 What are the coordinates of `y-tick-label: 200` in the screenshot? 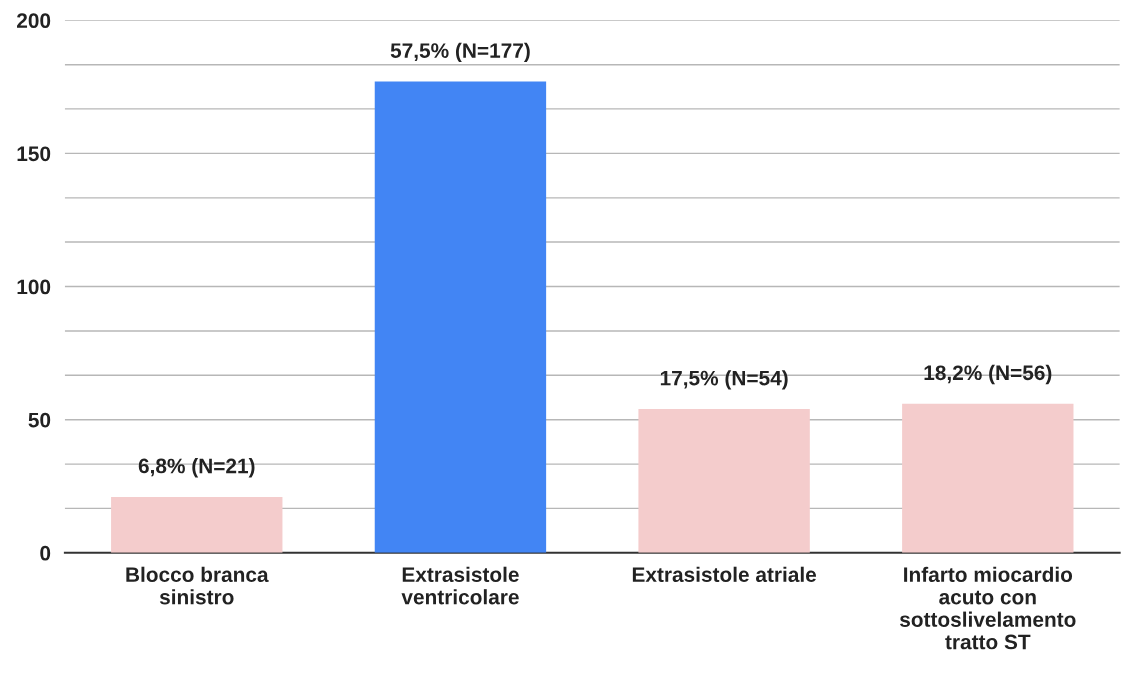 It's located at (34, 20).